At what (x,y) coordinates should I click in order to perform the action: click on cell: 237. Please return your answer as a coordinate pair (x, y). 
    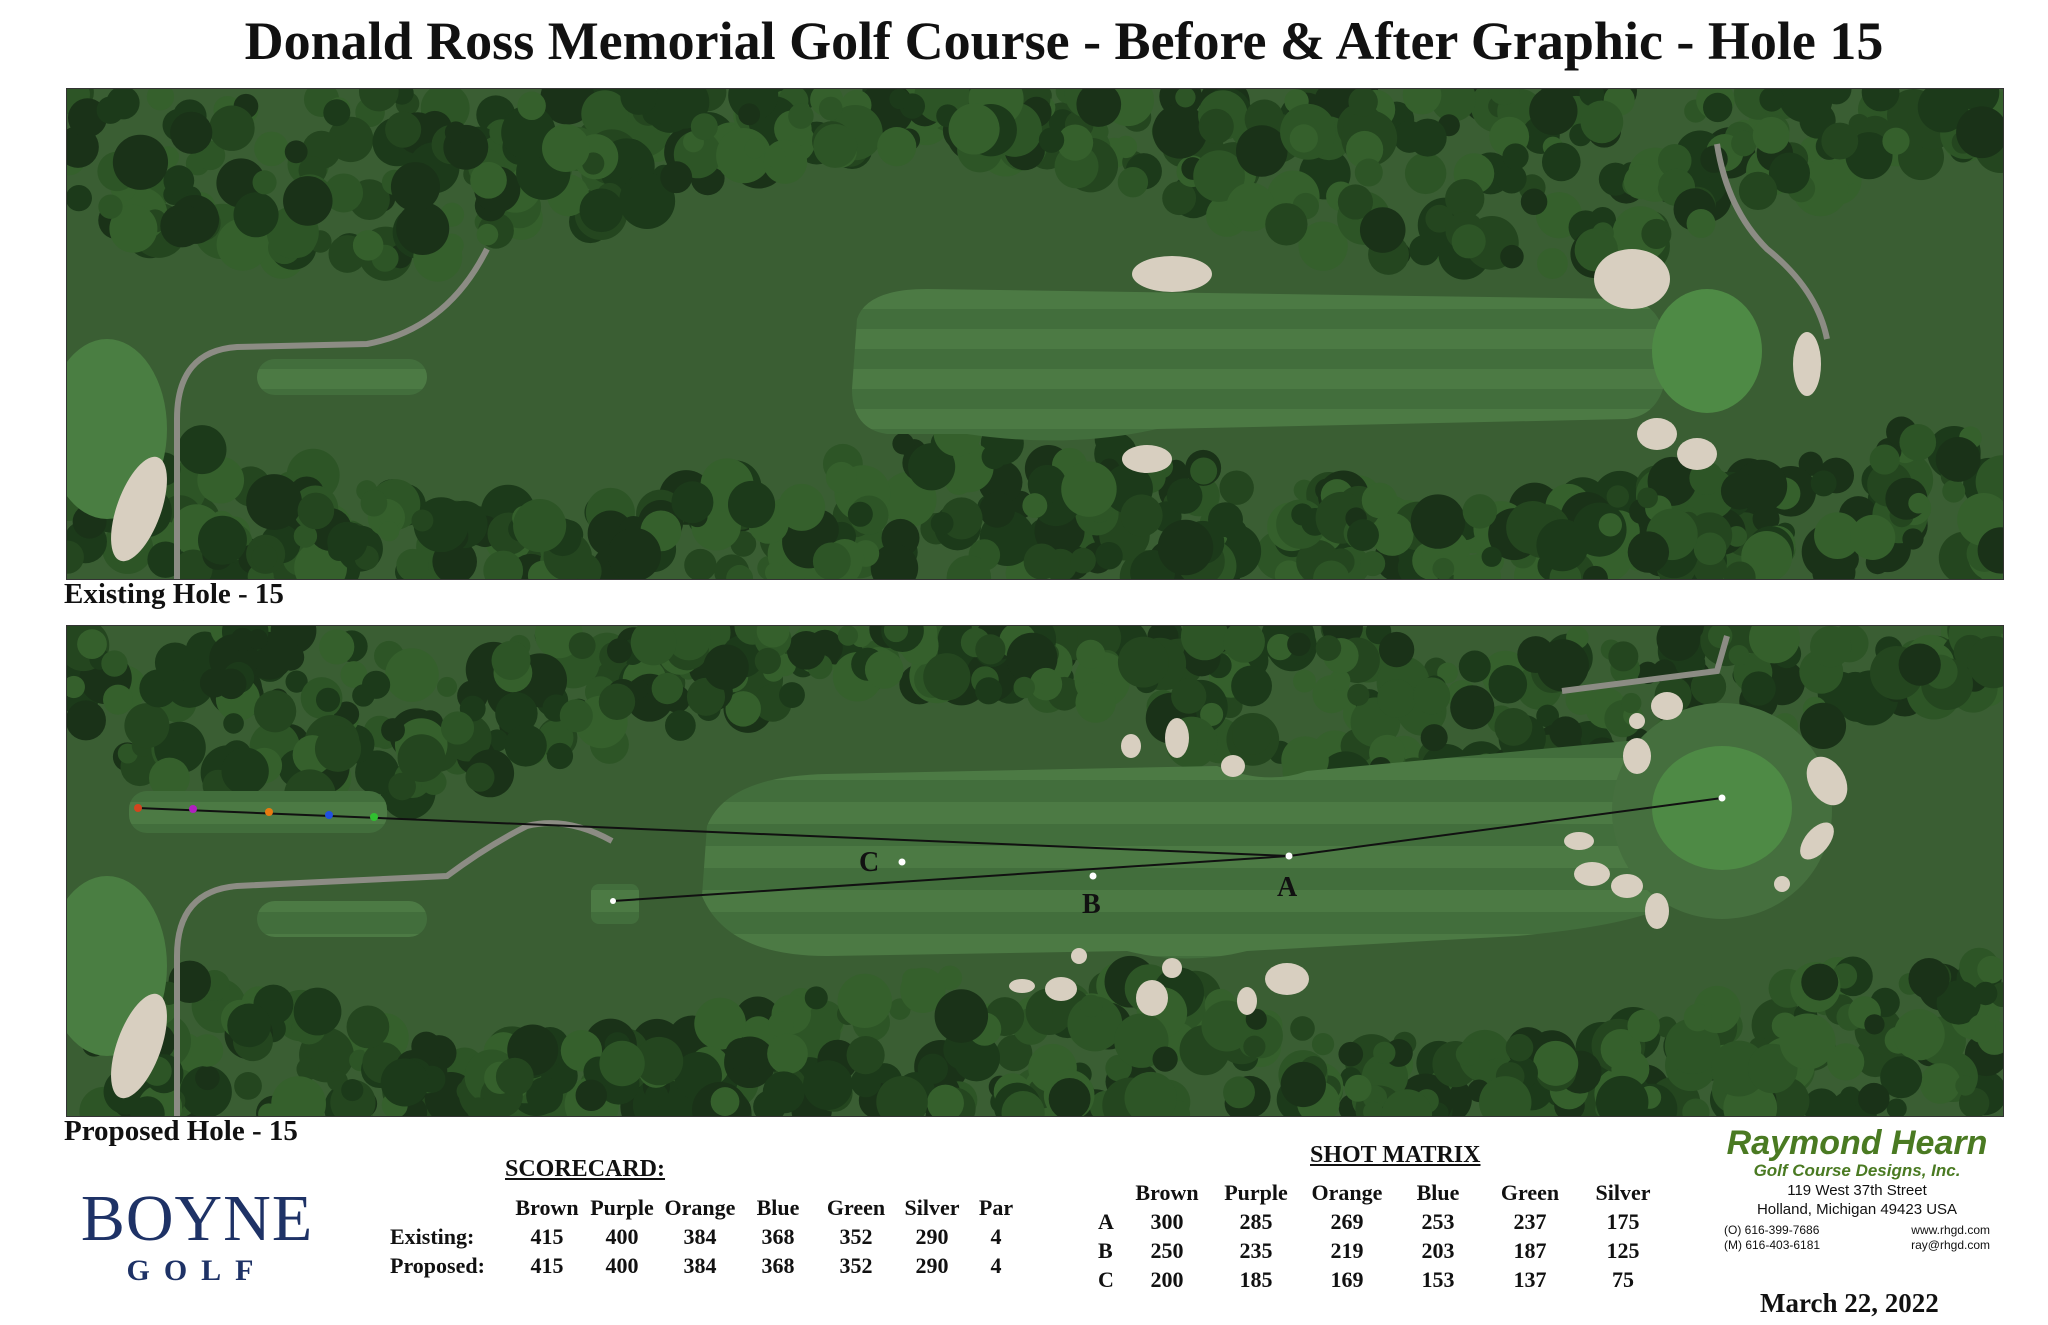
    Looking at the image, I should click on (1530, 1221).